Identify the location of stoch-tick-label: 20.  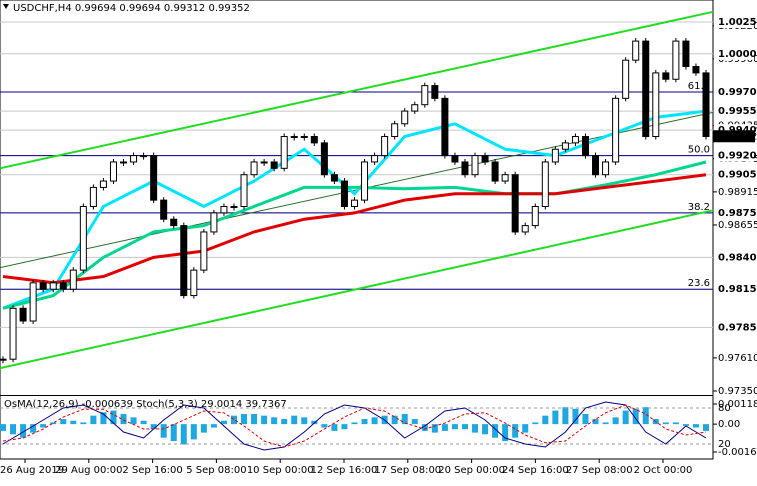
(724, 444).